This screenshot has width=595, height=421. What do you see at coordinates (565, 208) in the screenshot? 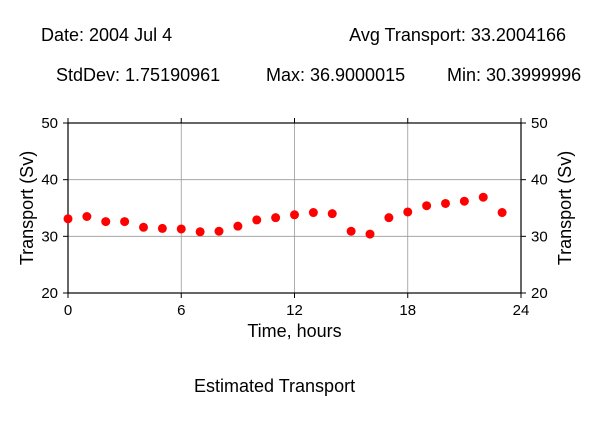
I see `y-axis-label-right: Transport (Sv)` at bounding box center [565, 208].